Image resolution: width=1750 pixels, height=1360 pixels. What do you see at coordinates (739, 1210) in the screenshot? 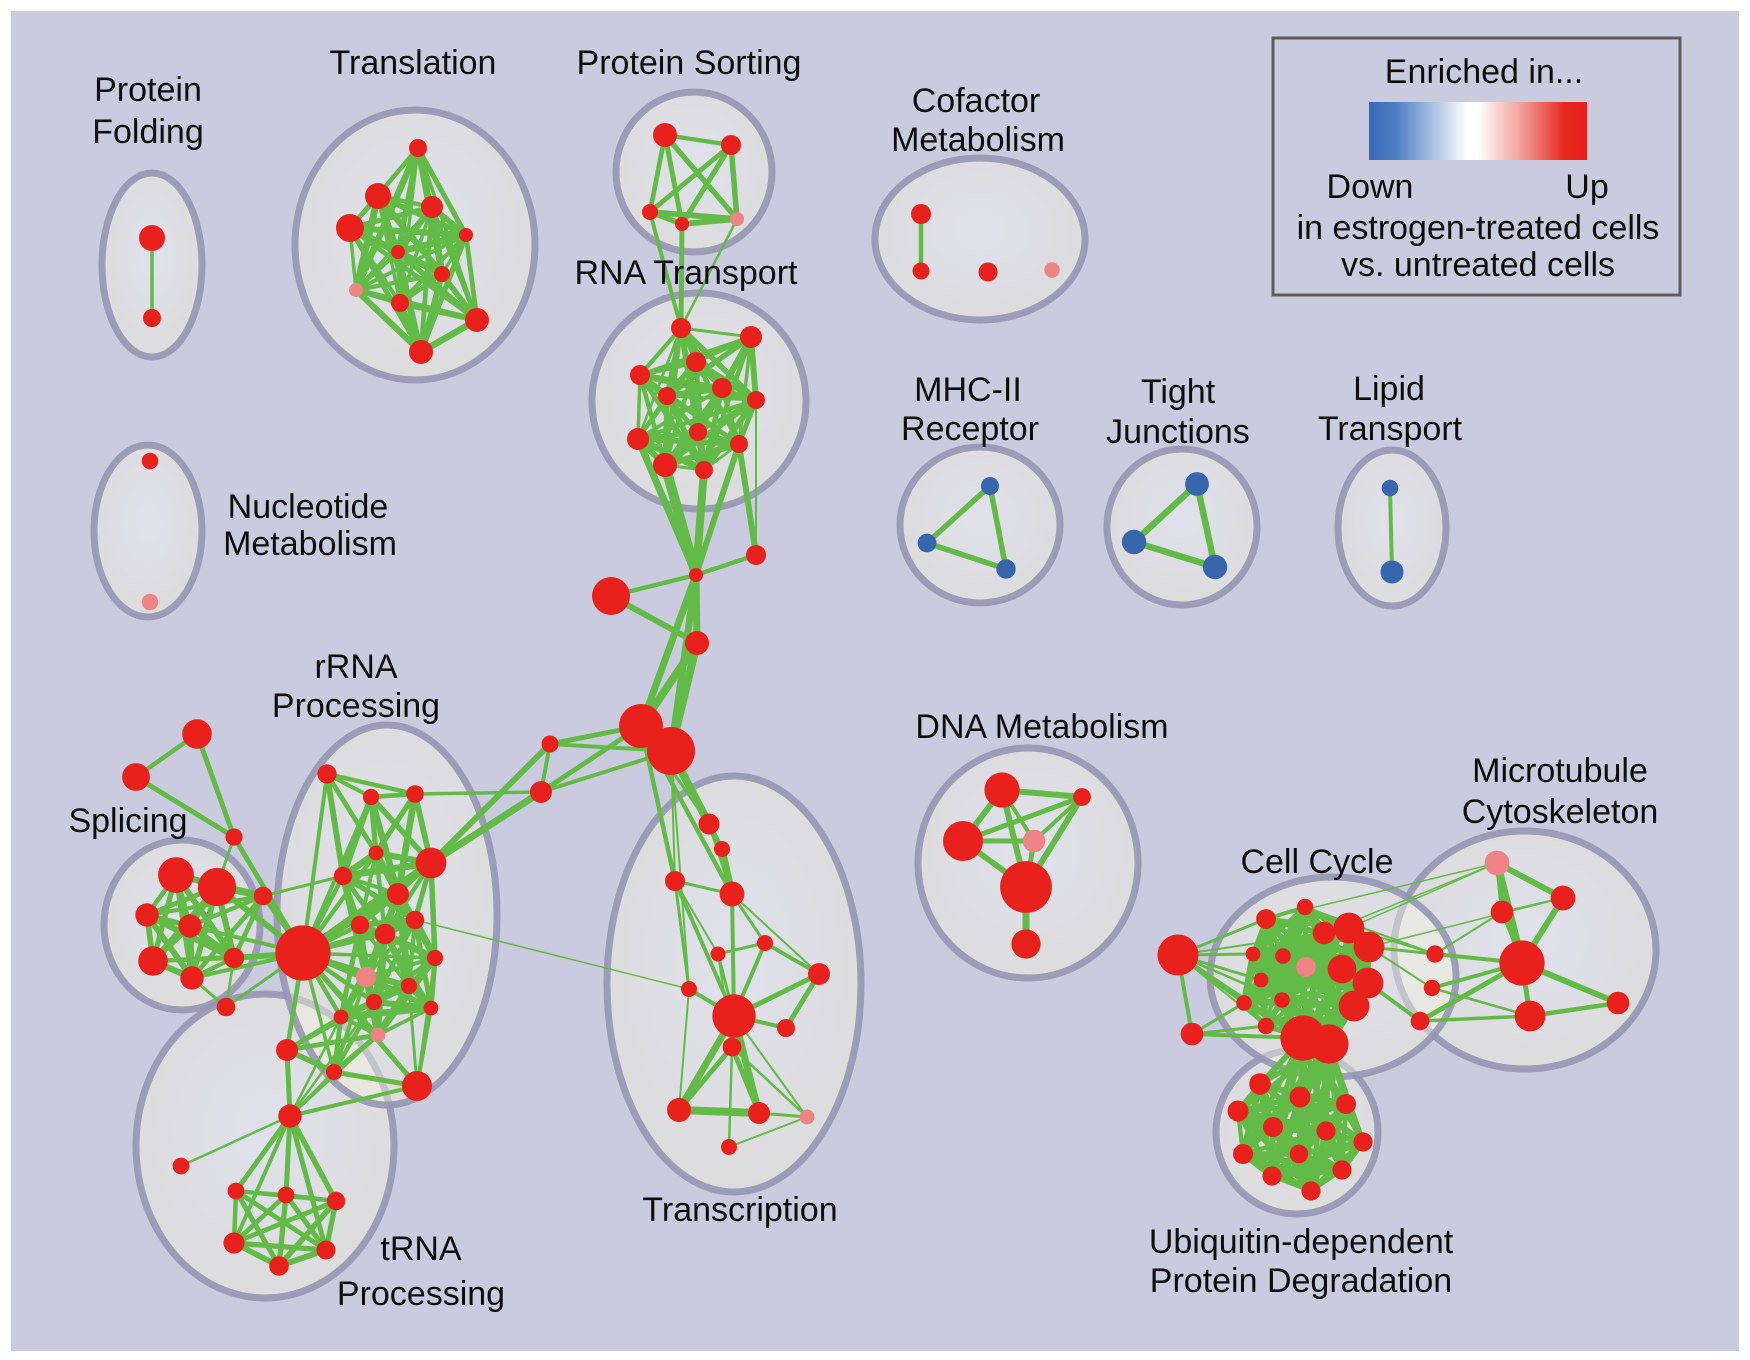
I see `svg-text: Transcription` at bounding box center [739, 1210].